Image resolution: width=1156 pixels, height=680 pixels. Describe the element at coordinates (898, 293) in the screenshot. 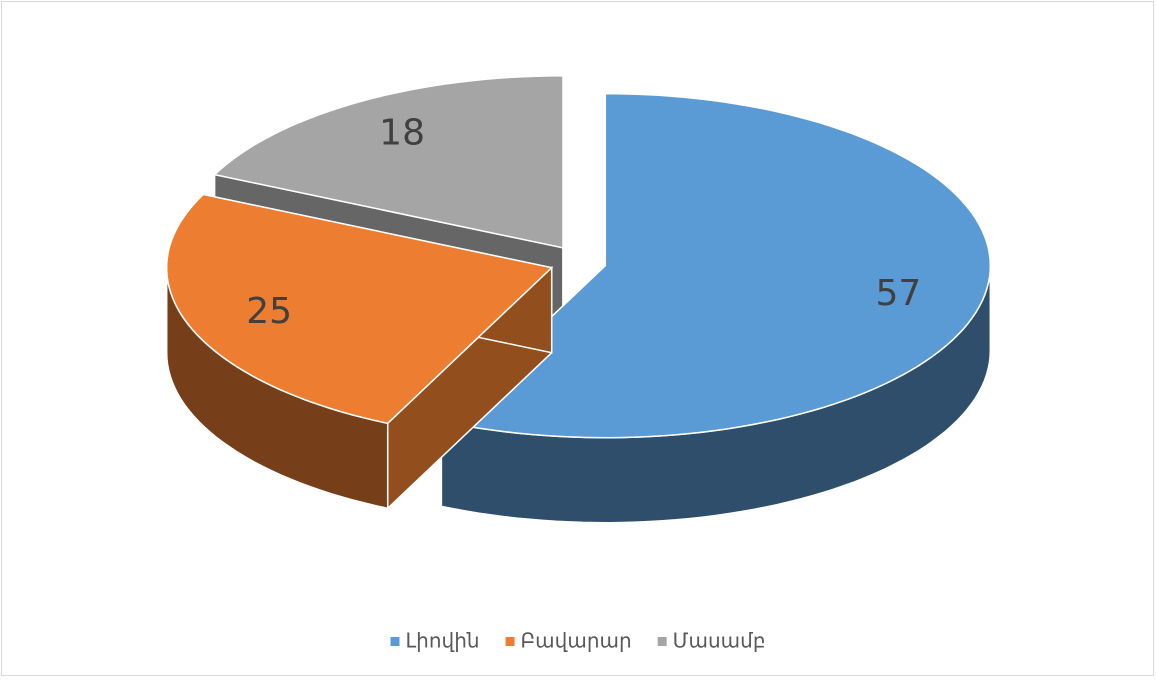

I see `data-label: 57` at that location.